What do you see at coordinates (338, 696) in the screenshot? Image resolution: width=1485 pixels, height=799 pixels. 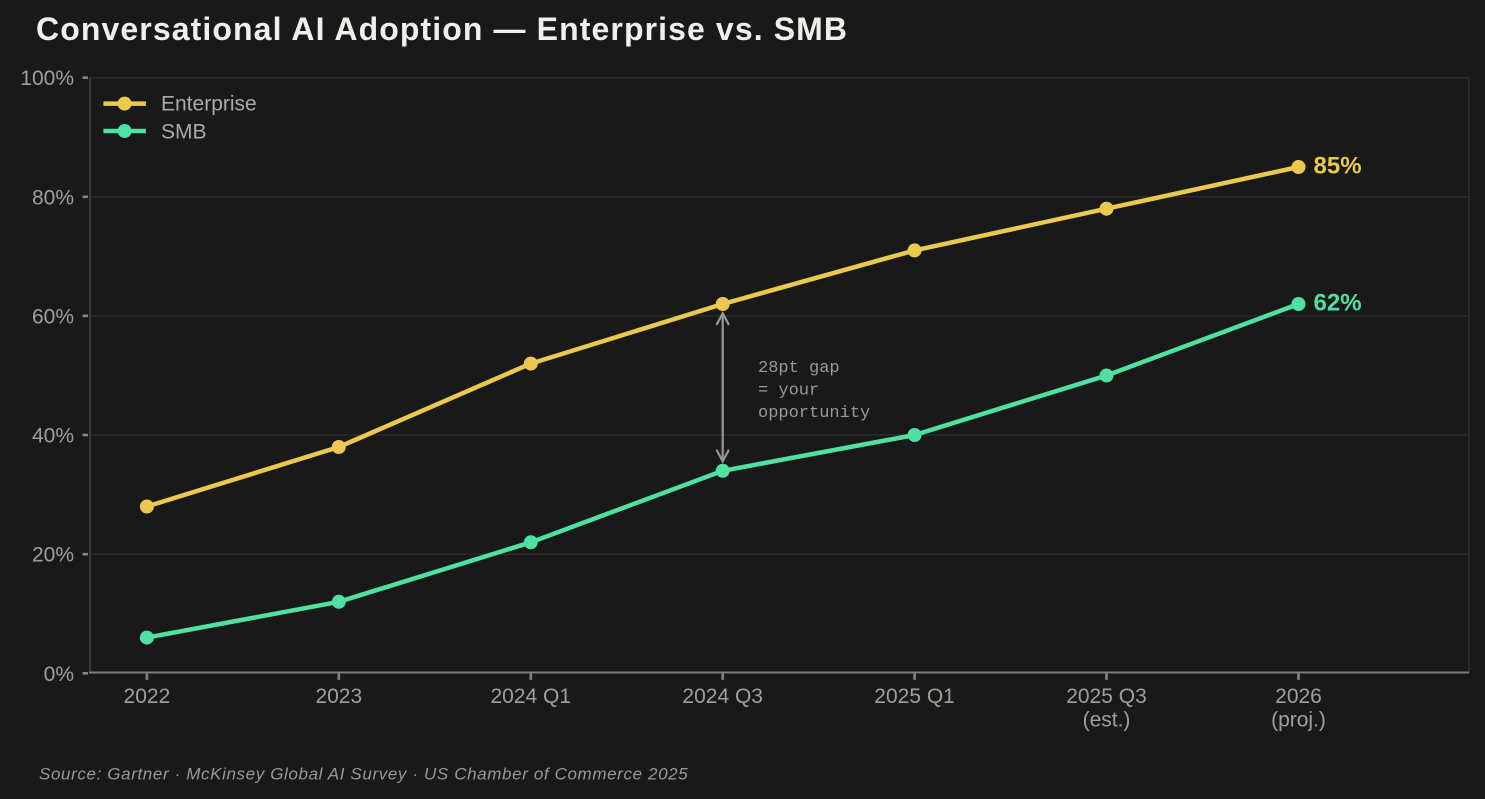 I see `svg-text: 2023` at bounding box center [338, 696].